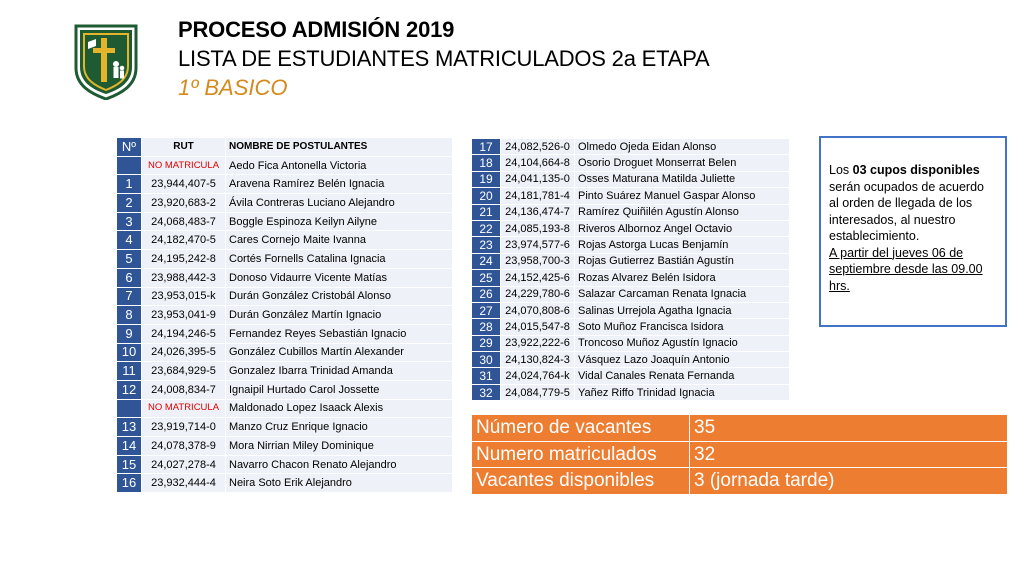  I want to click on row-rut: 23,684,929-5, so click(183, 371).